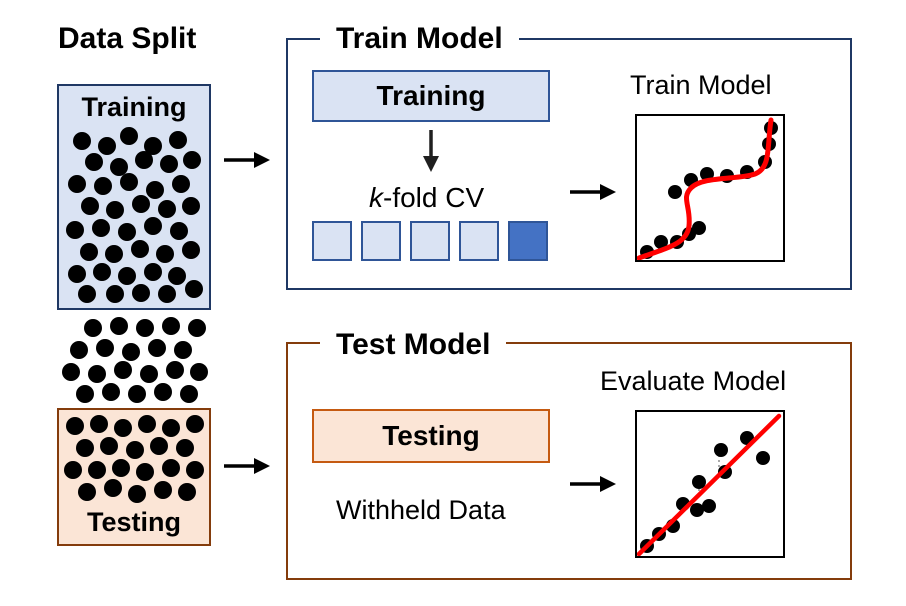 Image resolution: width=906 pixels, height=606 pixels. I want to click on test-testing-box: Testing, so click(431, 436).